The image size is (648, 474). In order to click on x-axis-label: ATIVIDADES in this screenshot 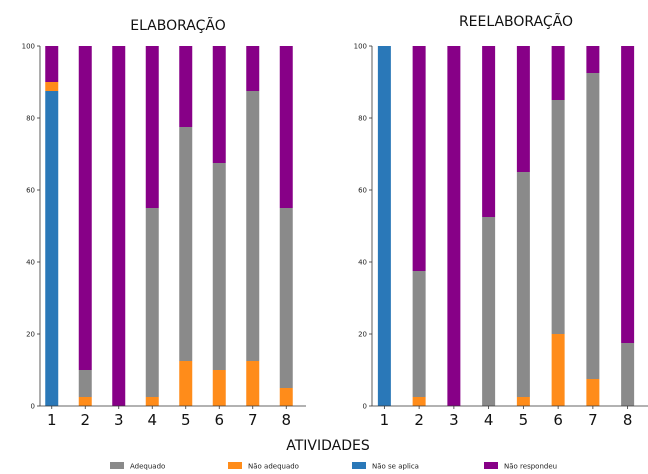, I will do `click(328, 446)`.